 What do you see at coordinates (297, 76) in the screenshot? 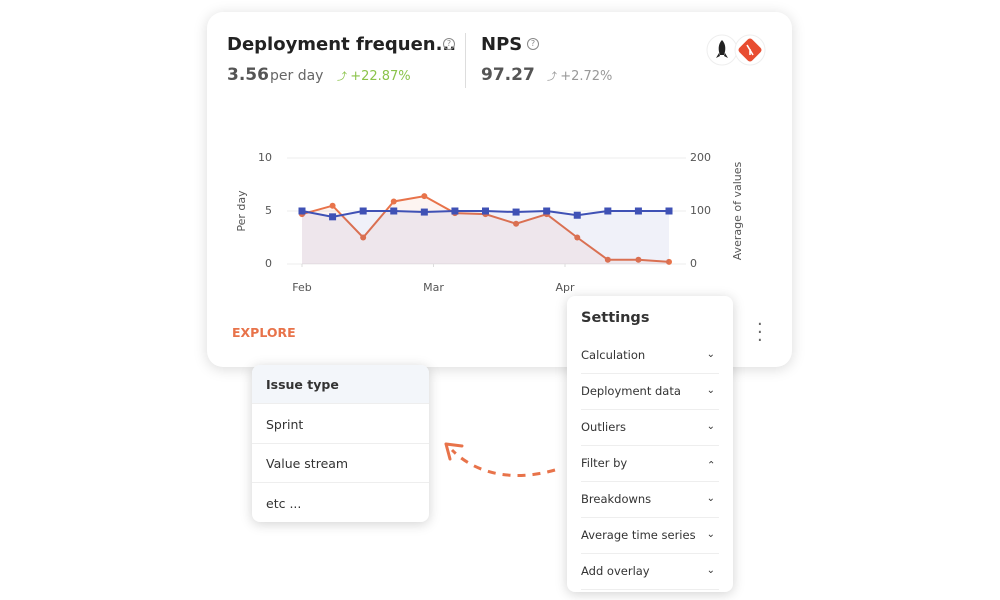
I see `metric-unit: per day` at bounding box center [297, 76].